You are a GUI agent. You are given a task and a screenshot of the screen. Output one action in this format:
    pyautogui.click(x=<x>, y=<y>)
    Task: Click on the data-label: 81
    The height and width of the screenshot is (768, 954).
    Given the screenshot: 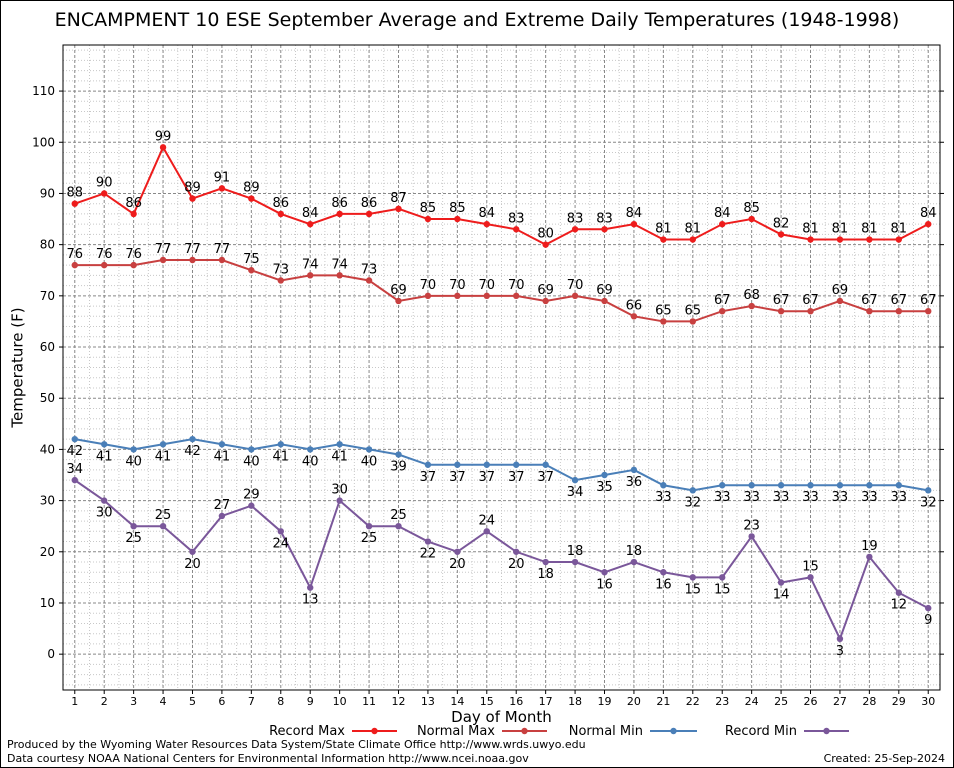 What is the action you would take?
    pyautogui.click(x=869, y=229)
    